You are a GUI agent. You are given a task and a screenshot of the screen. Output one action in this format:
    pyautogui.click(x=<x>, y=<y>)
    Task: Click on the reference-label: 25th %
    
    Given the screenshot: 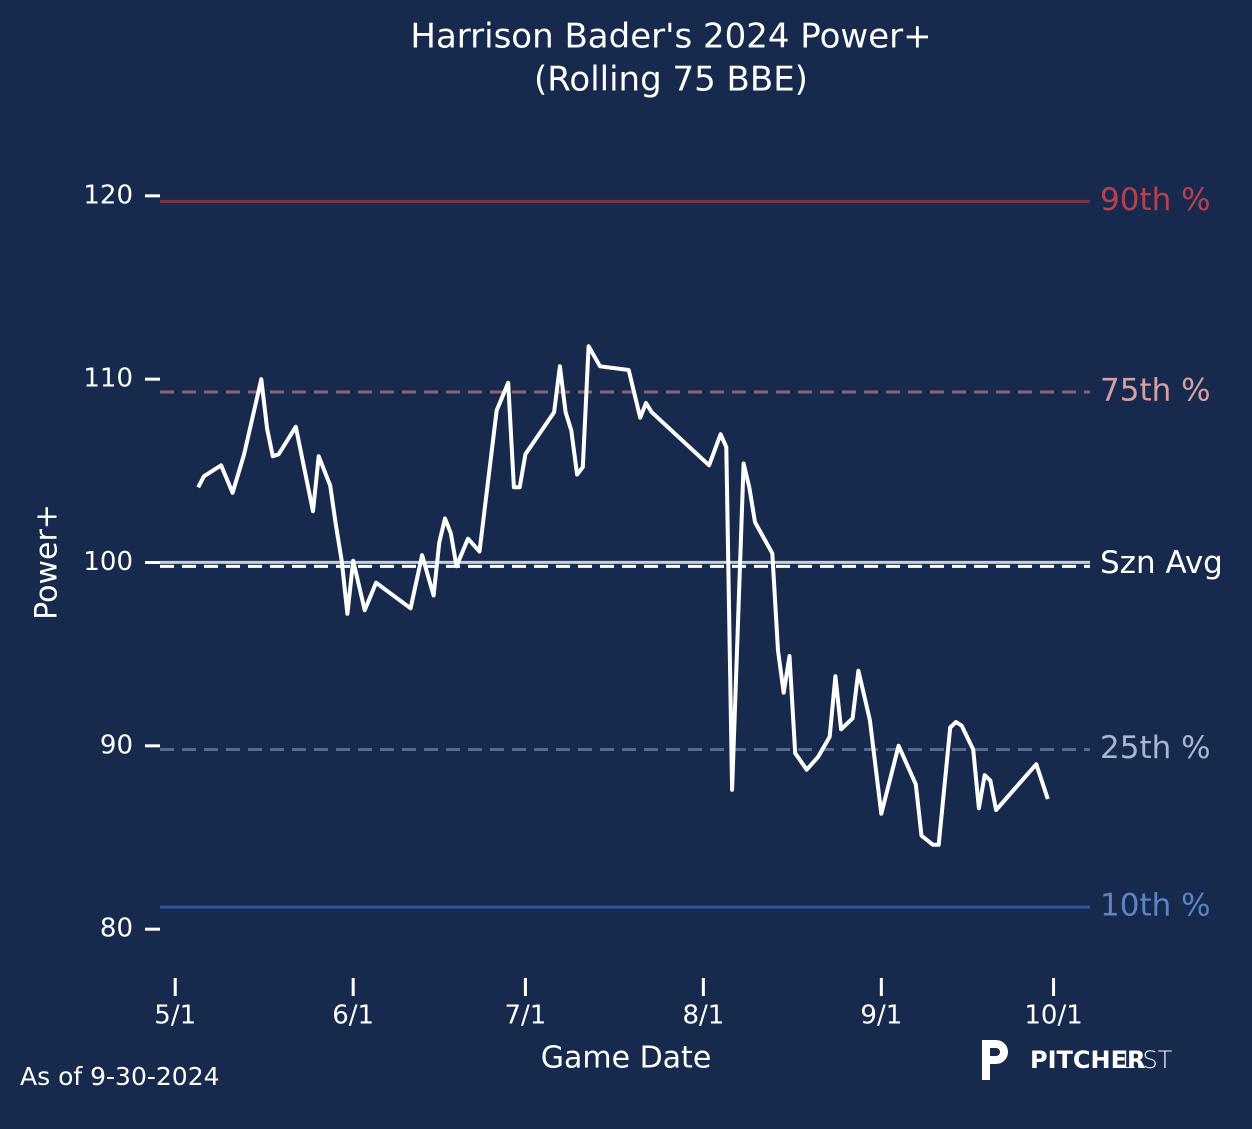 What is the action you would take?
    pyautogui.click(x=1155, y=748)
    